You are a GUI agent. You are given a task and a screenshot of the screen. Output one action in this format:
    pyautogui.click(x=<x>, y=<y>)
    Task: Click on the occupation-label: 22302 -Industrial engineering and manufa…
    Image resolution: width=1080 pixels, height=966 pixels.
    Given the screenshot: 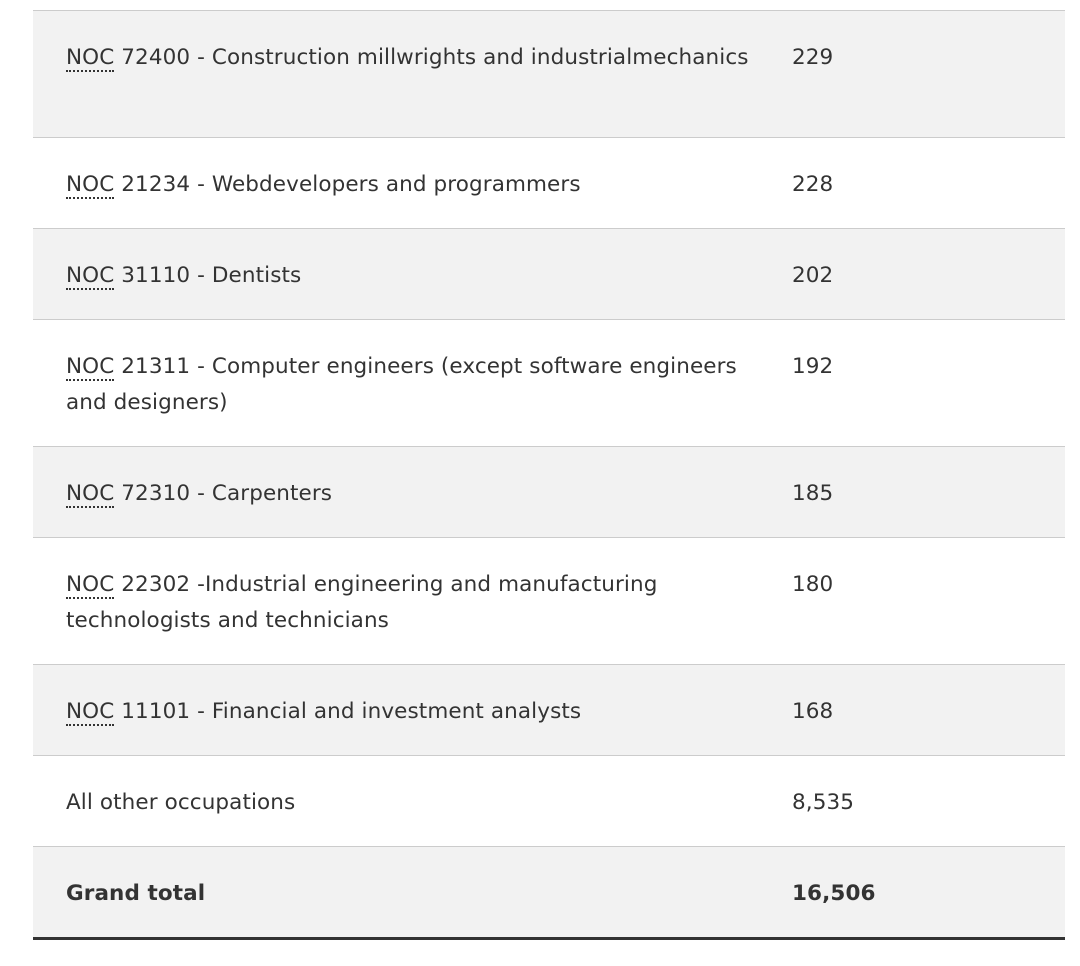 What is the action you would take?
    pyautogui.click(x=362, y=602)
    